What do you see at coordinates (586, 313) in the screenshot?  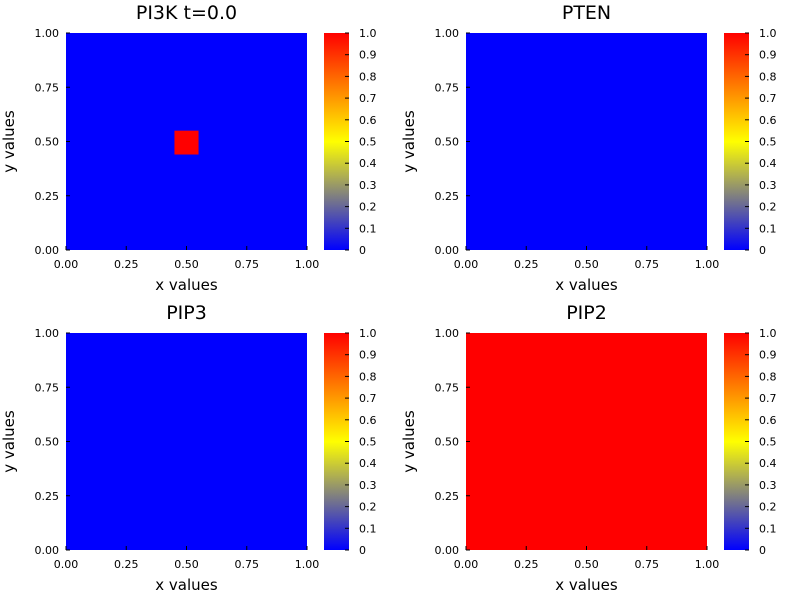 I see `panel-title: PIP2` at bounding box center [586, 313].